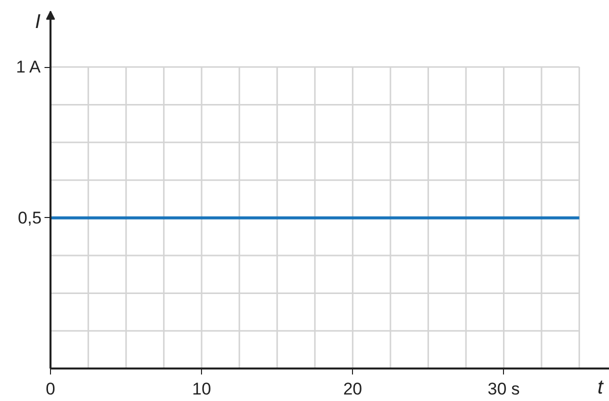 The width and height of the screenshot is (609, 401). What do you see at coordinates (504, 389) in the screenshot?
I see `x-tick-label: 30 s` at bounding box center [504, 389].